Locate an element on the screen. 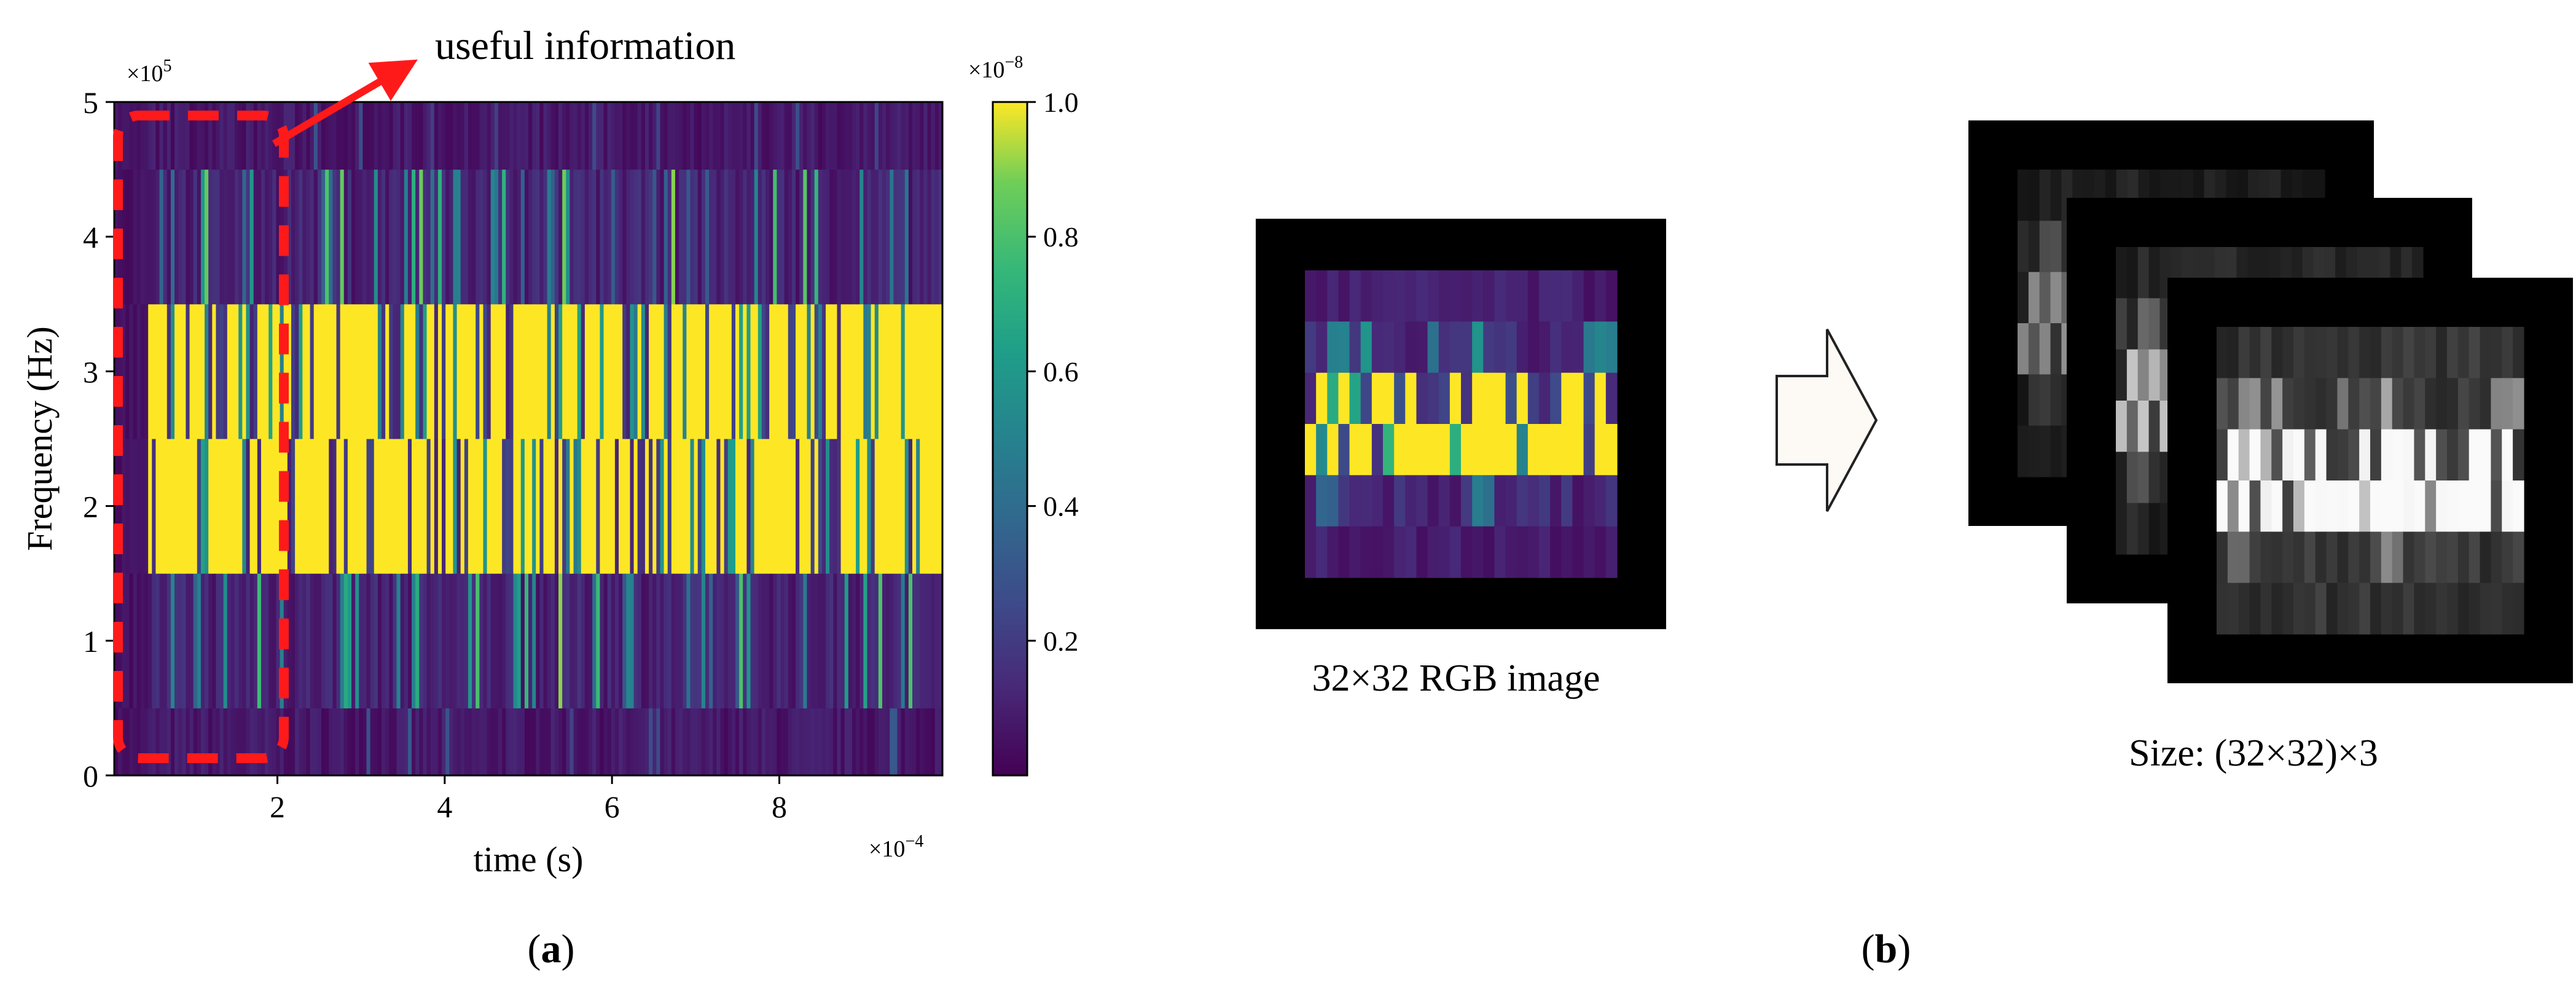  highlight-box is located at coordinates (201, 437).